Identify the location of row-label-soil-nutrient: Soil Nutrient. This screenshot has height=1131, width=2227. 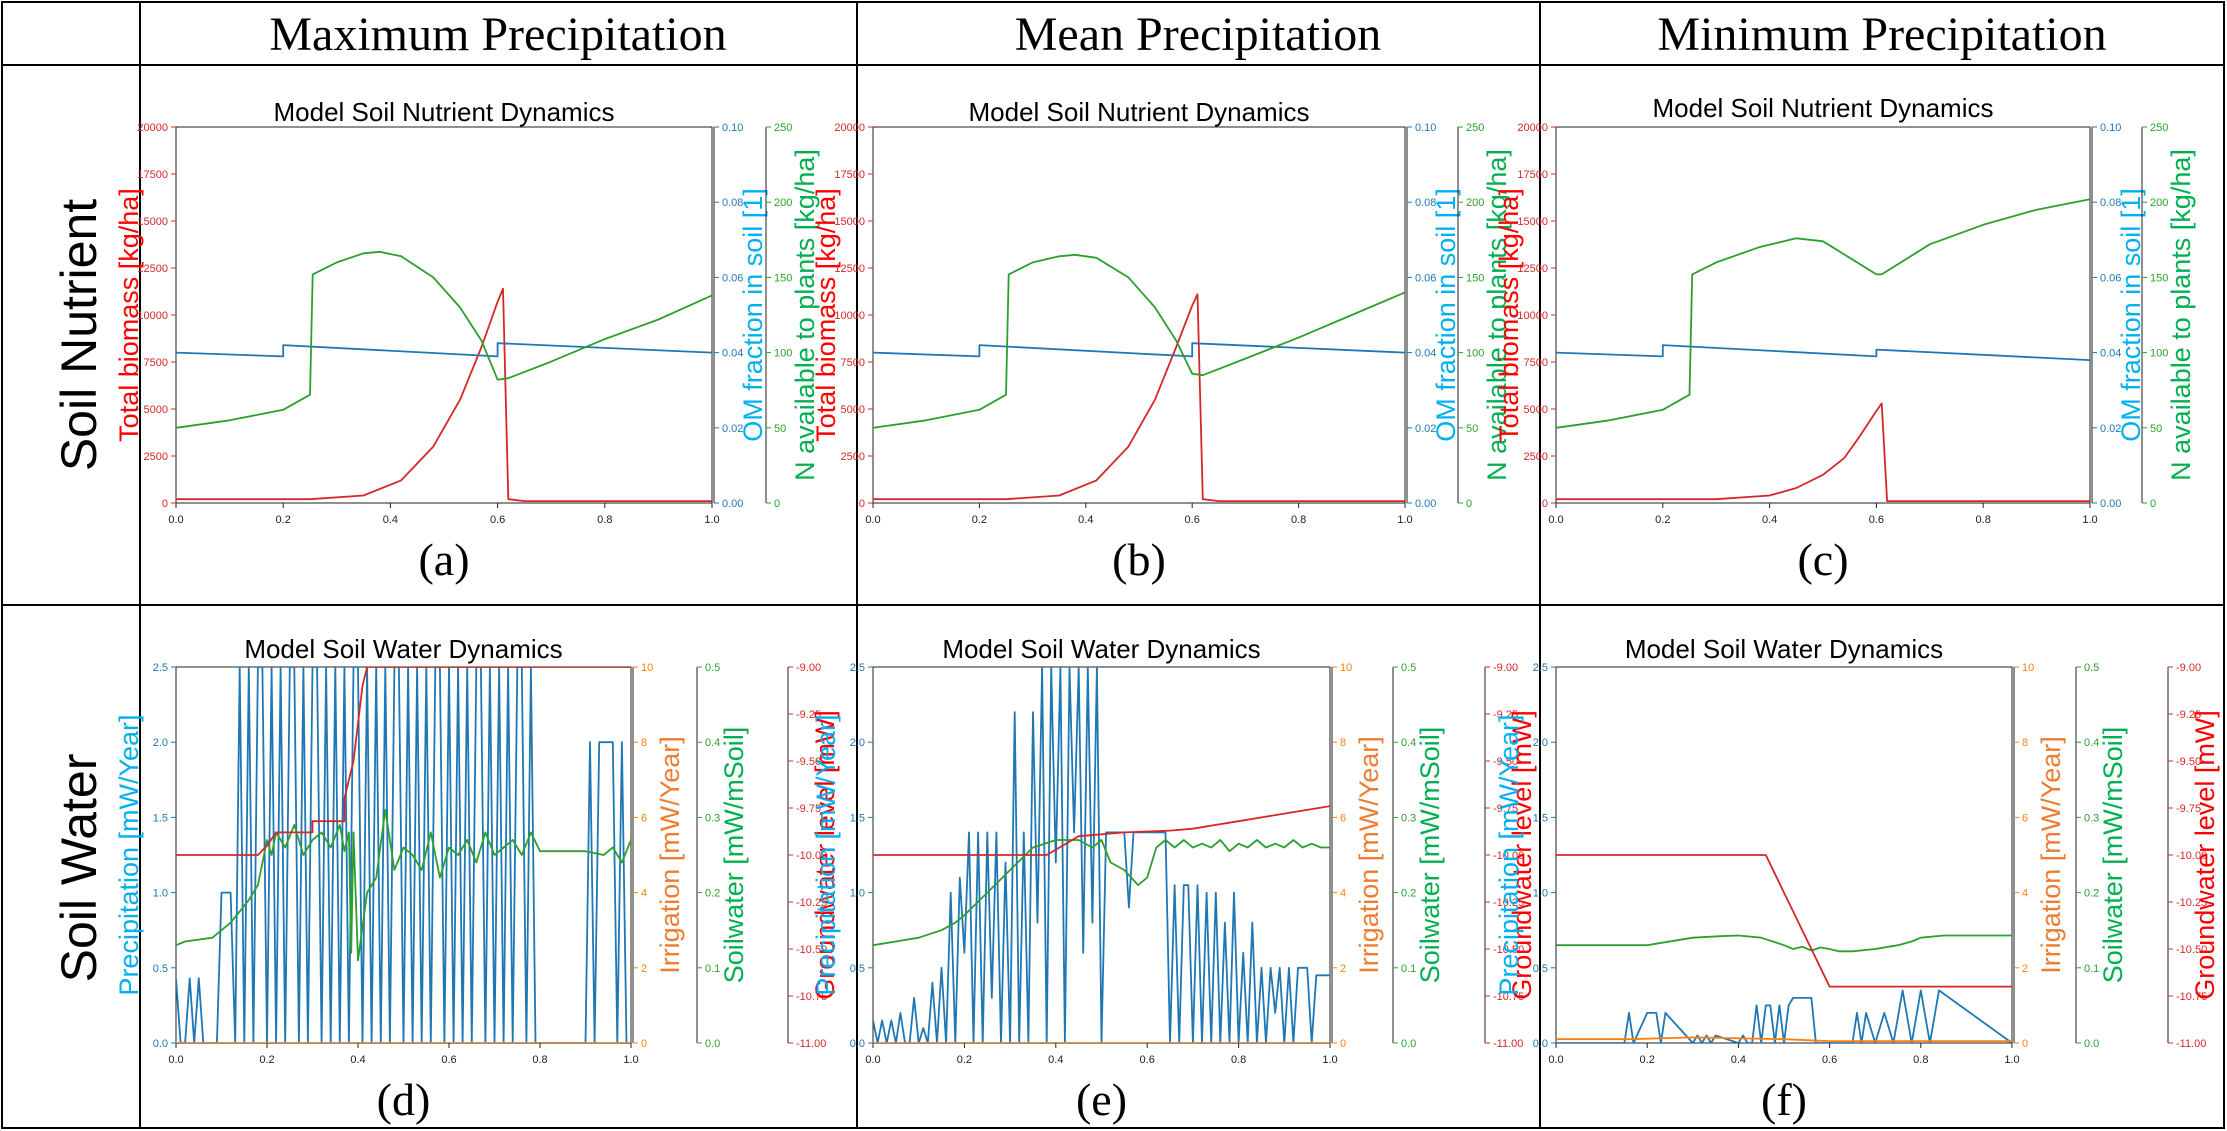
(79, 335).